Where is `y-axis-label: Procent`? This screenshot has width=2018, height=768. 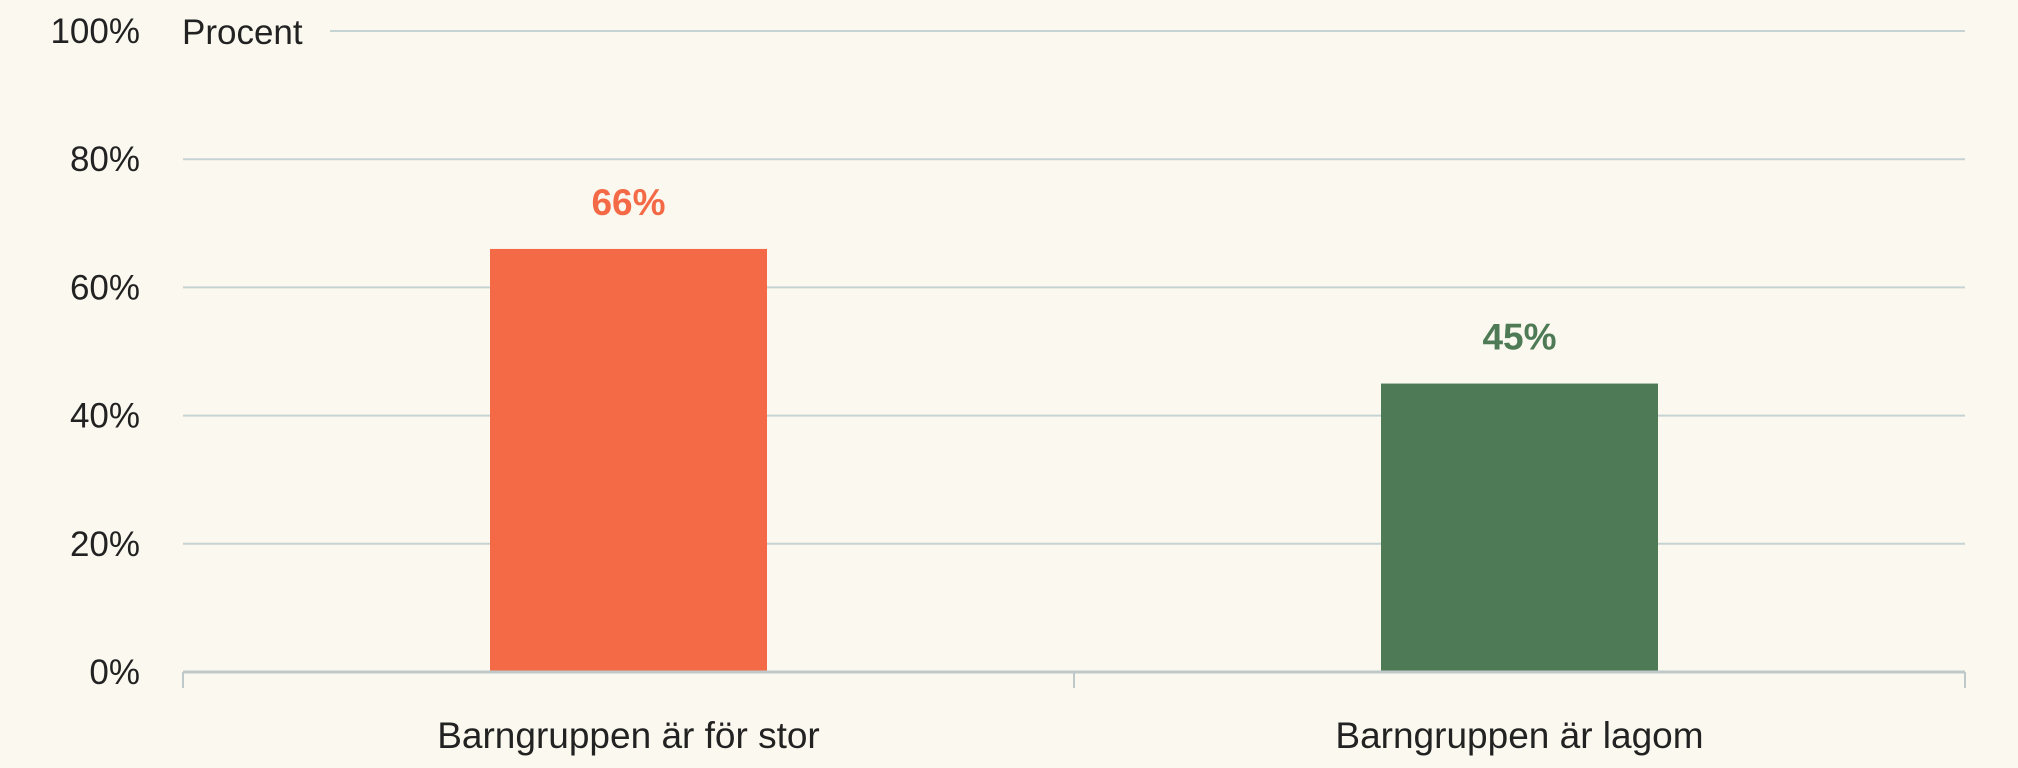
y-axis-label: Procent is located at coordinates (242, 32).